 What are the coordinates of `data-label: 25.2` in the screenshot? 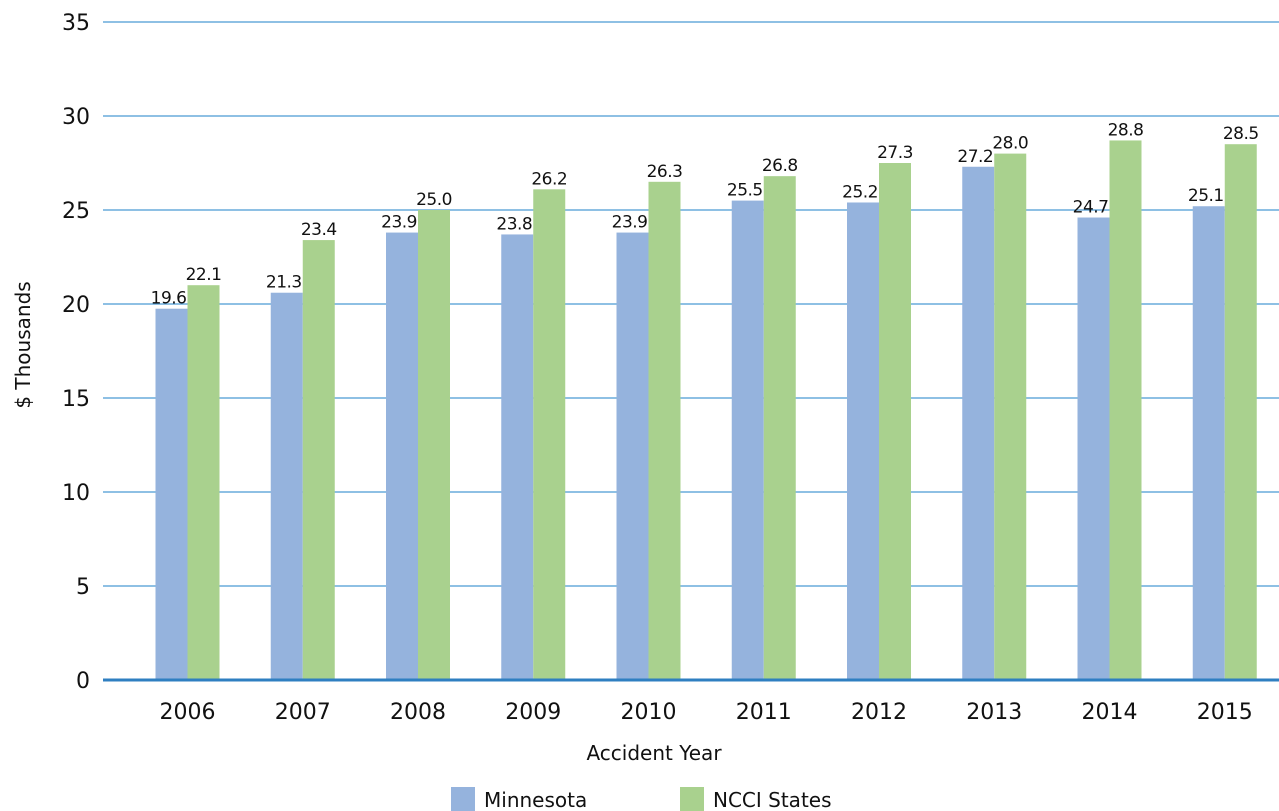 It's located at (860, 192).